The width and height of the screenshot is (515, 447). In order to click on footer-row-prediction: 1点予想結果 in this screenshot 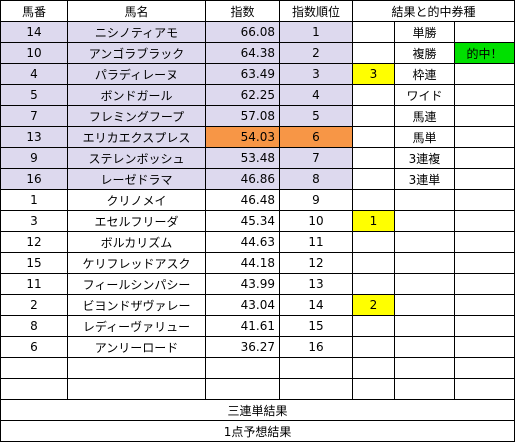, I will do `click(257, 431)`.